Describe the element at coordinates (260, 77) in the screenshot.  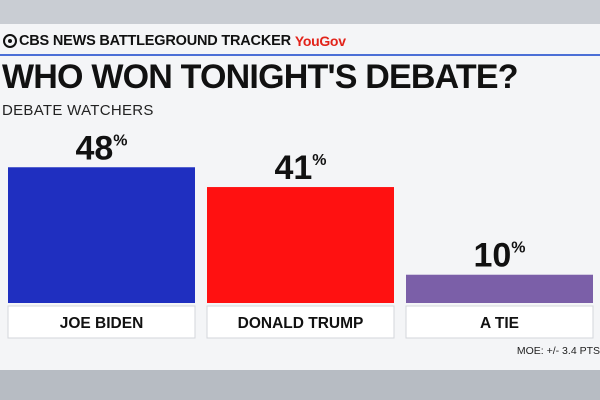
I see `chart-title: WHO WON TONIGHT'S DEBATE?` at that location.